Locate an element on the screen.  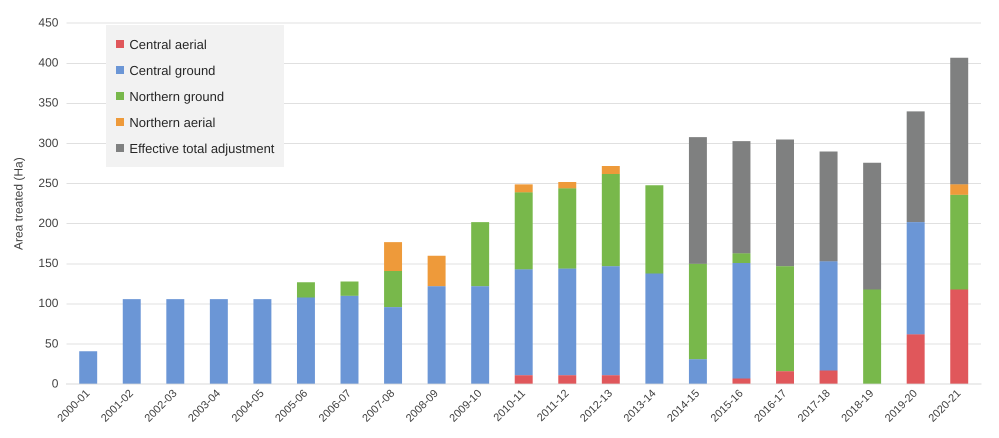
legend-label: Central aerial is located at coordinates (168, 44).